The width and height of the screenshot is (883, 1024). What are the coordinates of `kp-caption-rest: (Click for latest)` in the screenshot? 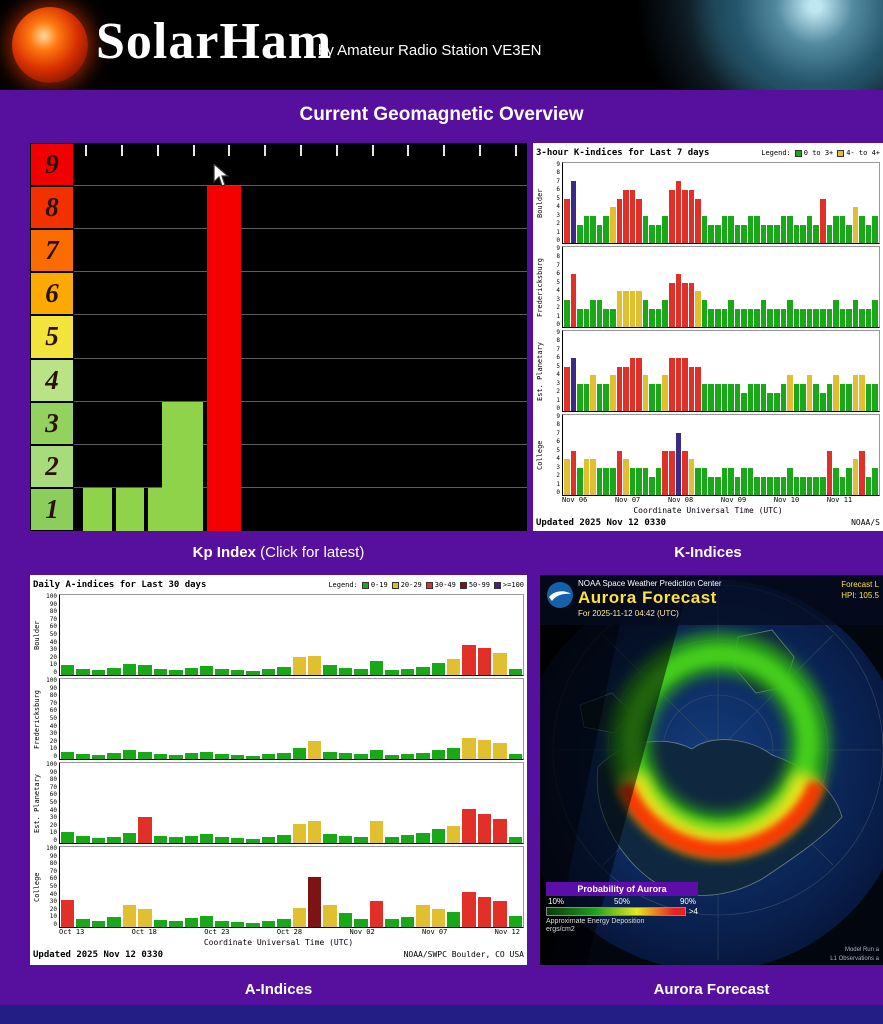 It's located at (310, 552).